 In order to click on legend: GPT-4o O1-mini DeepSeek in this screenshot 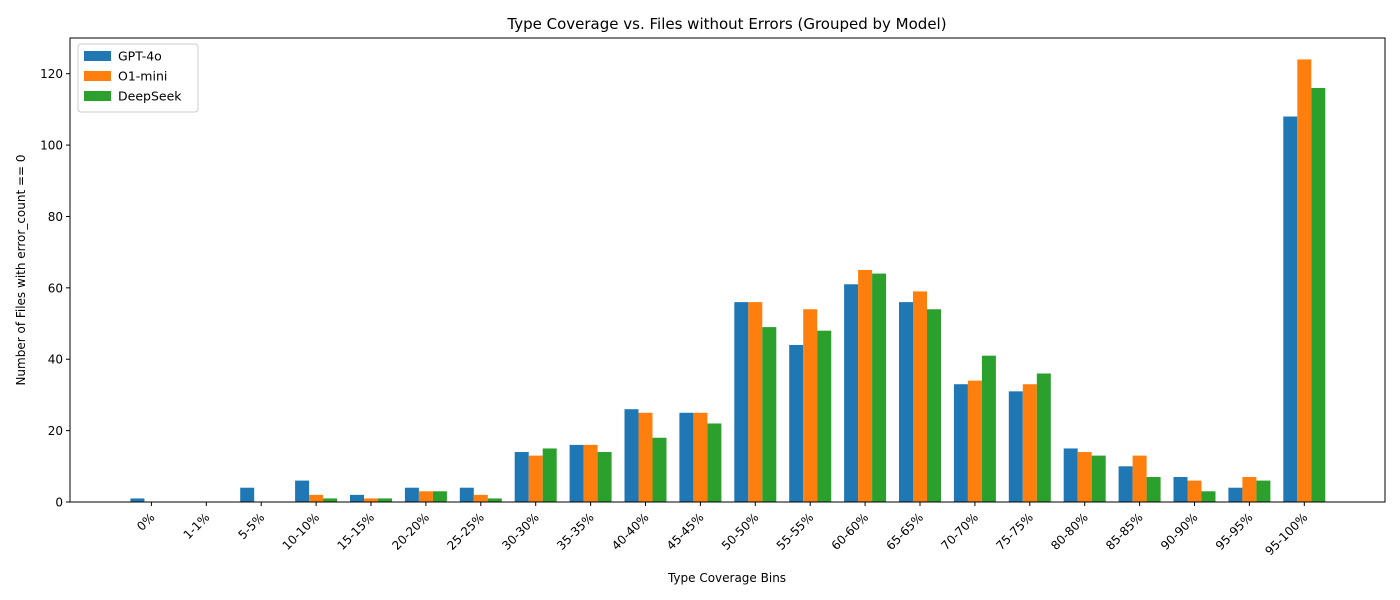, I will do `click(138, 78)`.